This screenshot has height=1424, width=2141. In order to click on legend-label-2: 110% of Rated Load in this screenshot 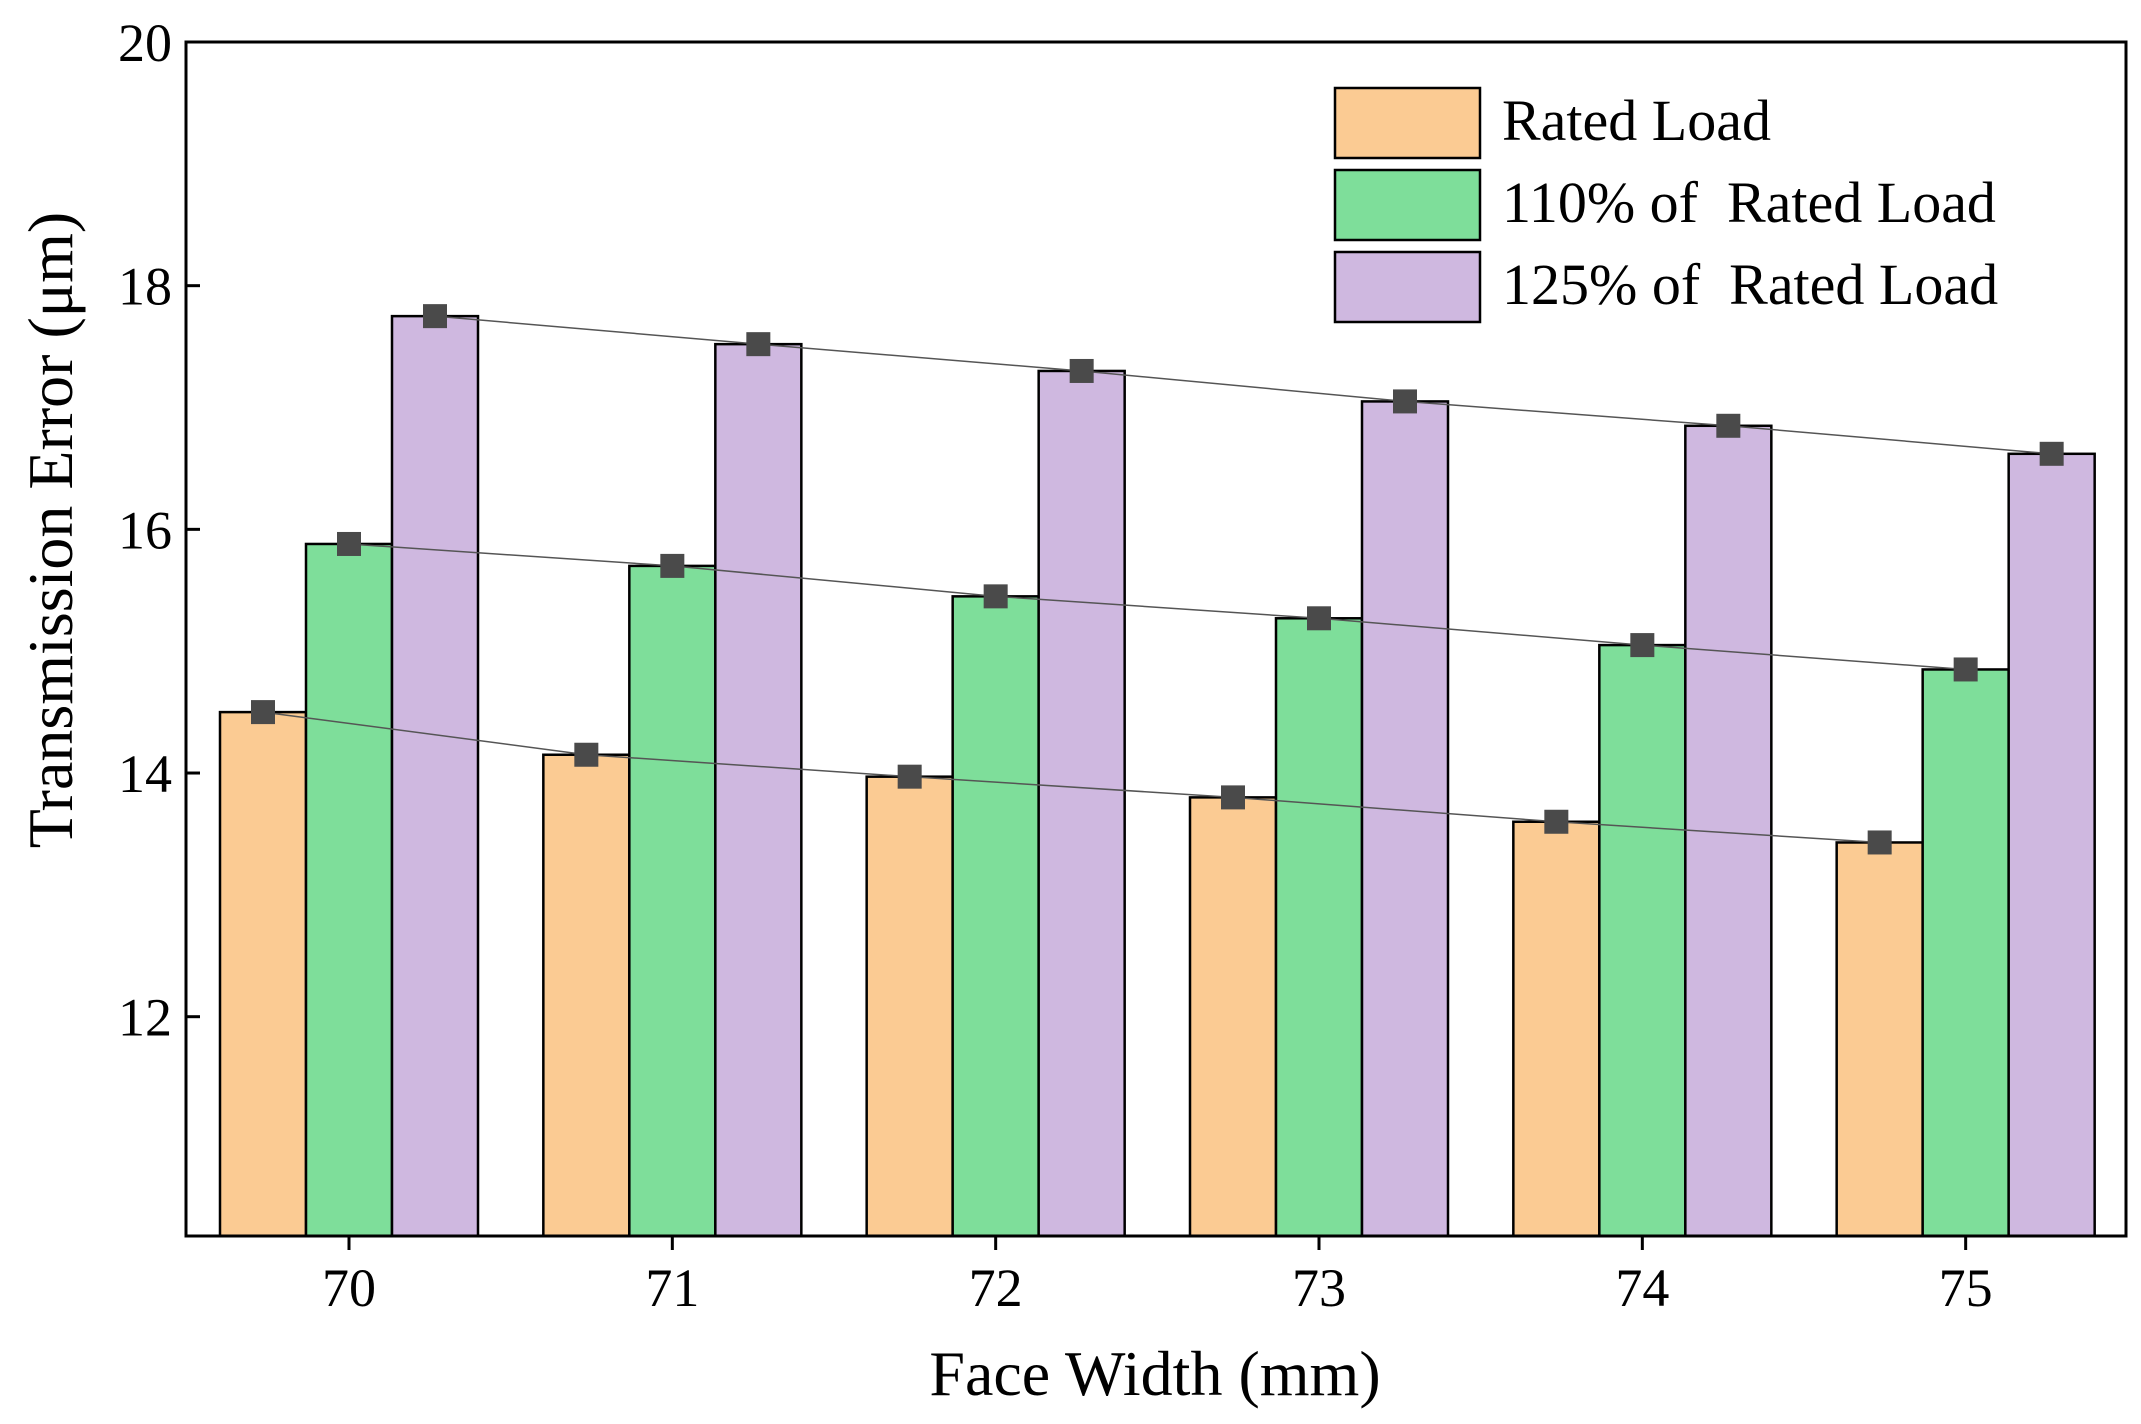, I will do `click(1749, 202)`.